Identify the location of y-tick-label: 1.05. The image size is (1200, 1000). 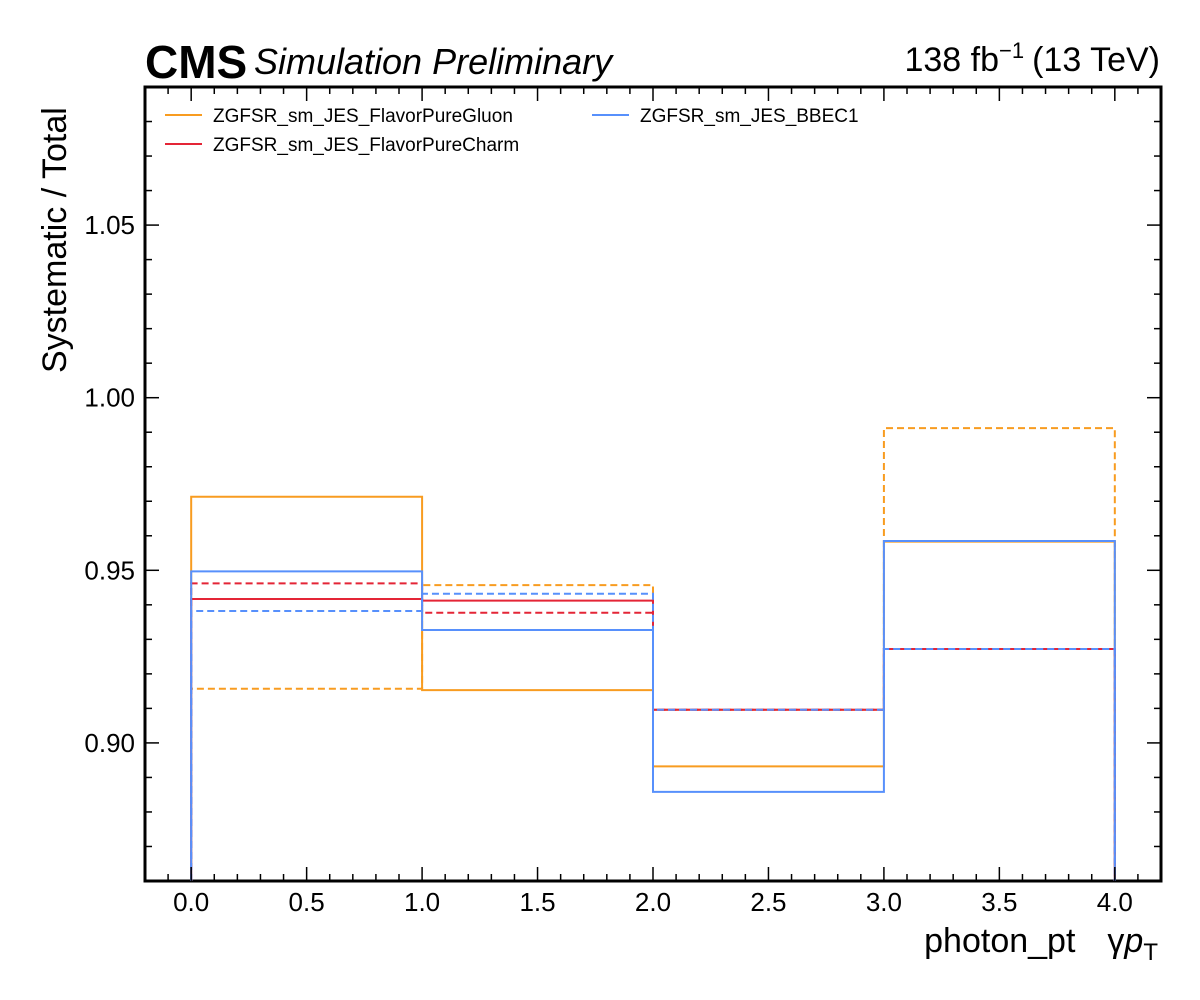
(109, 225).